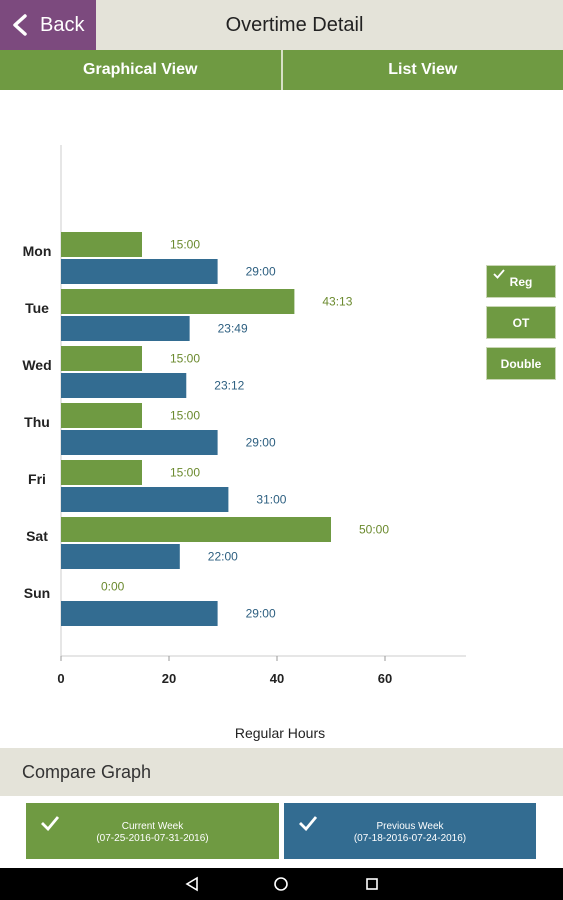 Image resolution: width=563 pixels, height=900 pixels. I want to click on legend-double-label: Double, so click(521, 363).